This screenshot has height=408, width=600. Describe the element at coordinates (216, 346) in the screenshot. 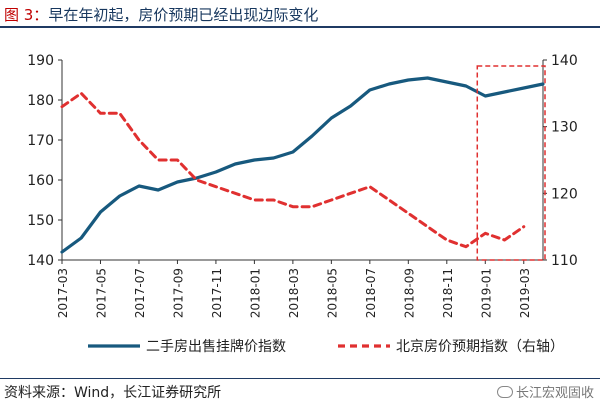

I see `legend-label-1: 二手房出售挂牌价指数` at that location.